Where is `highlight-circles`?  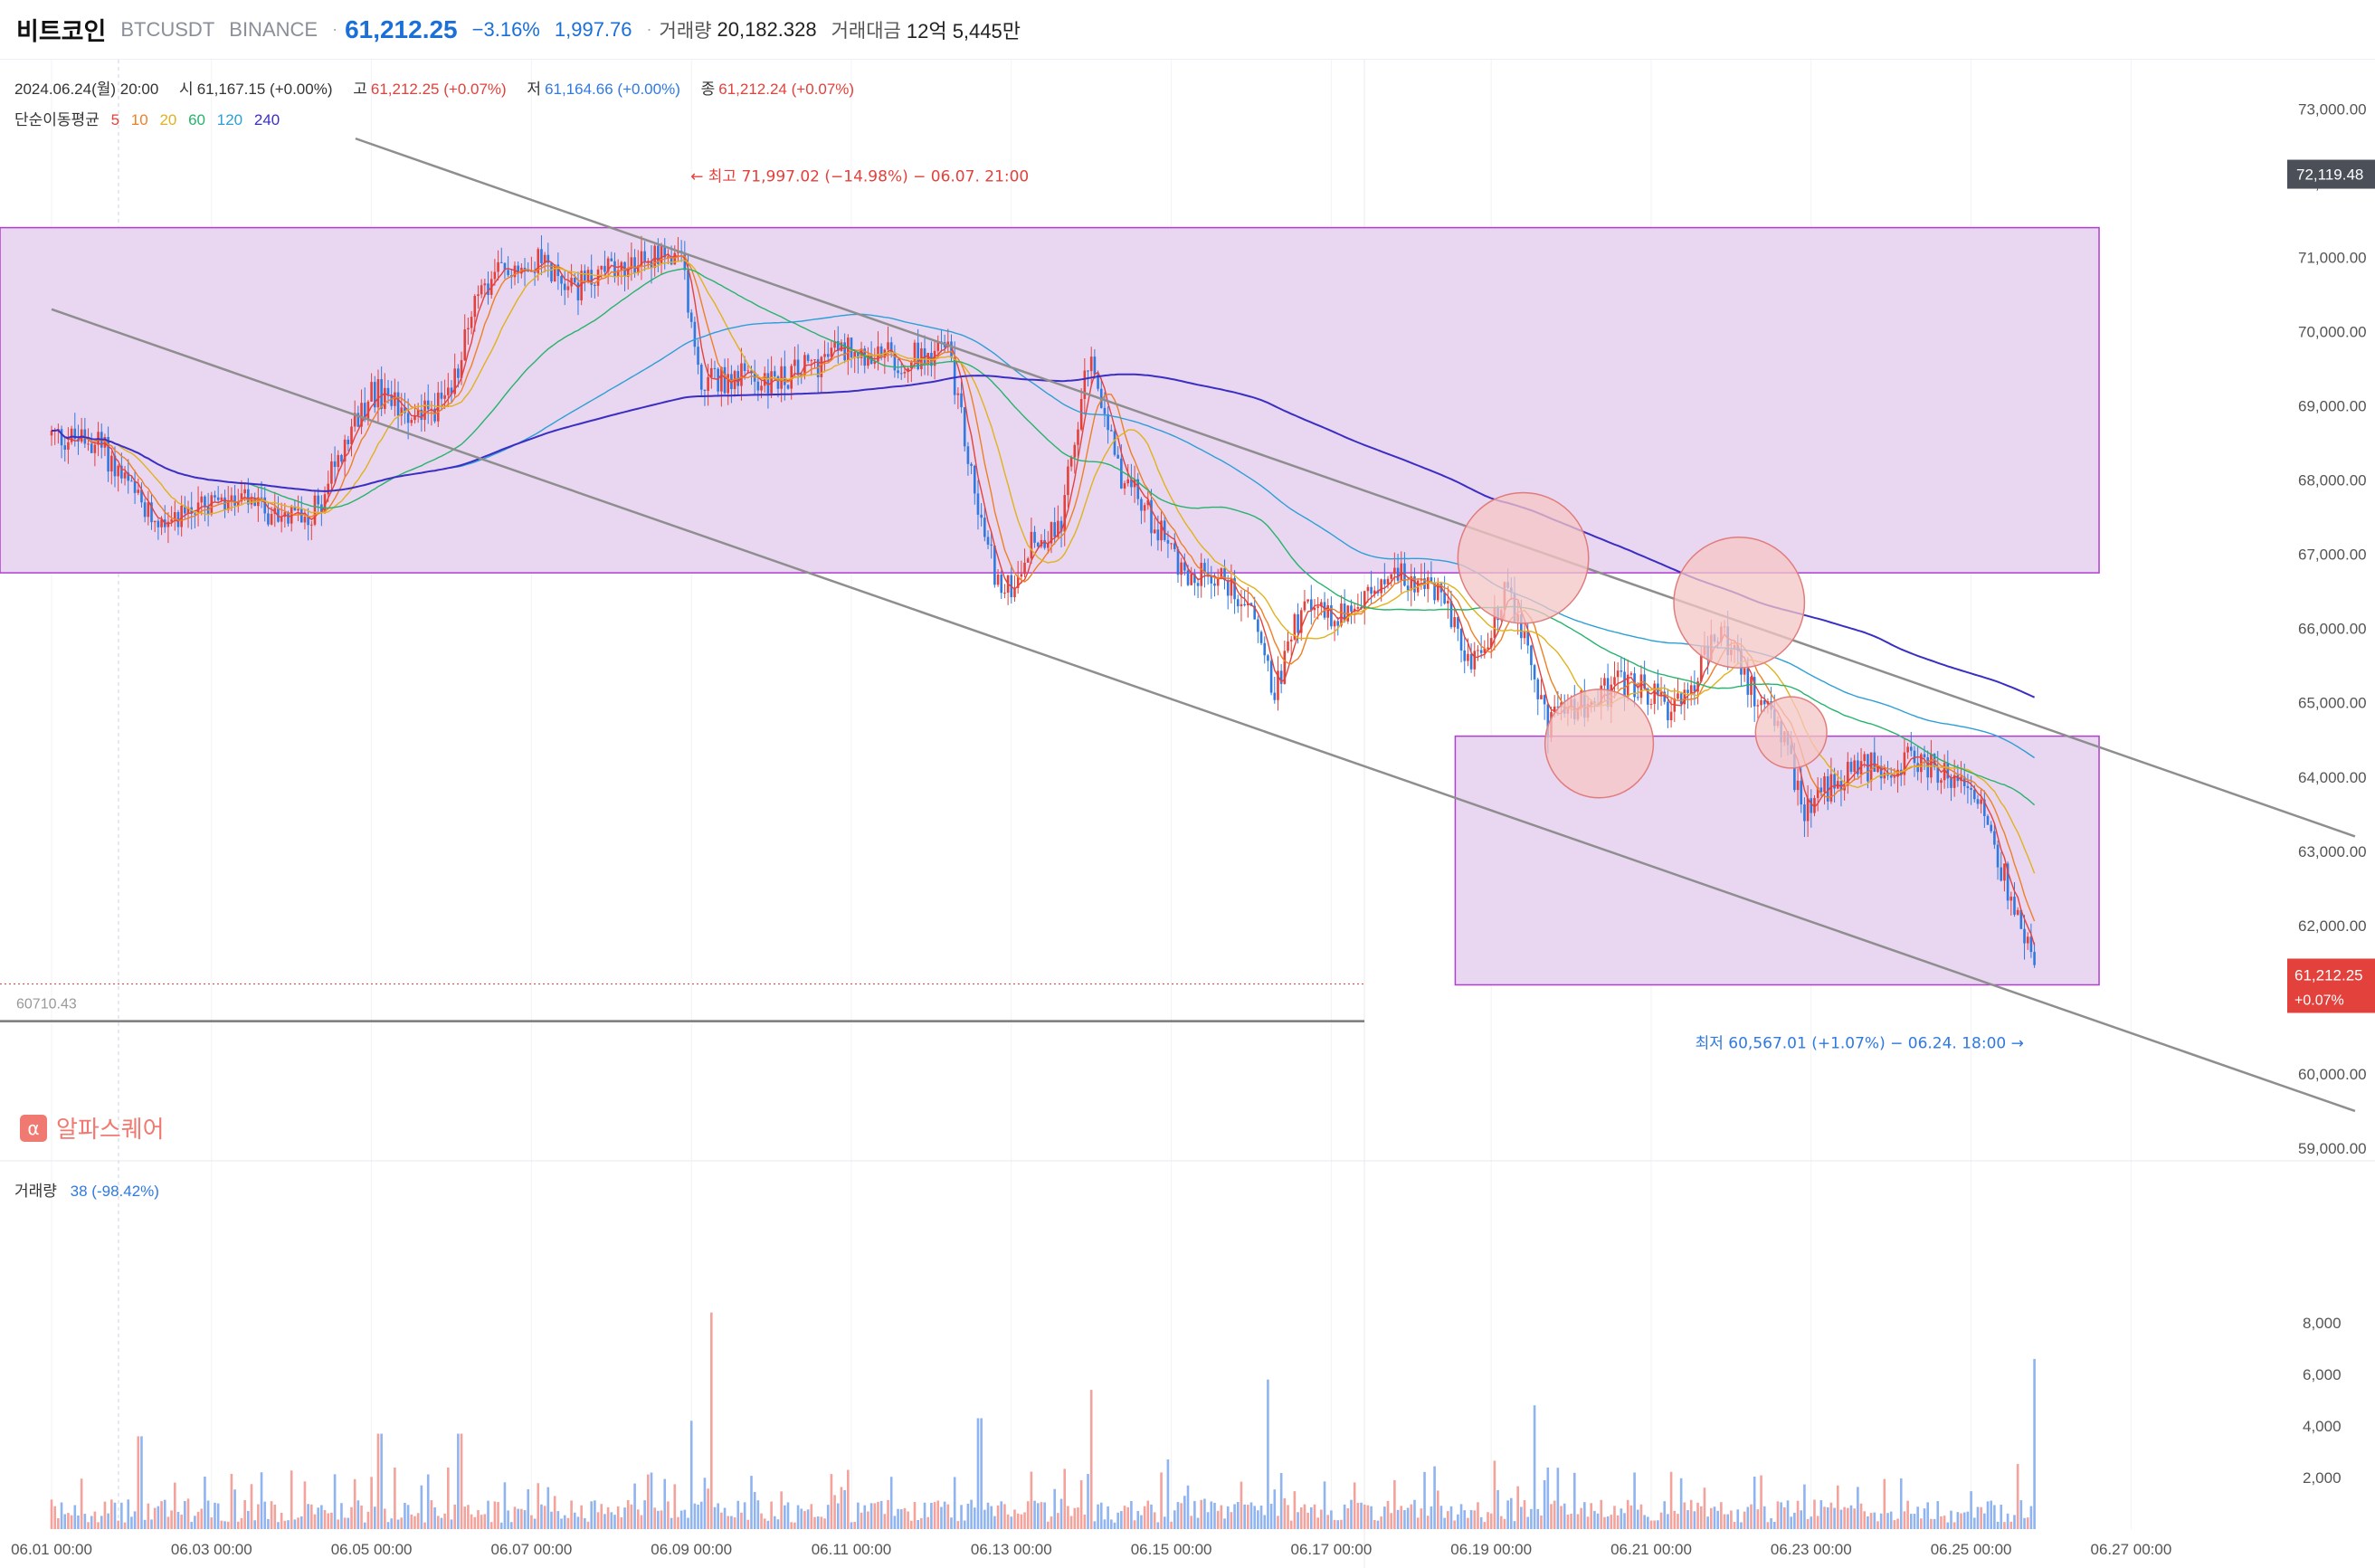
highlight-circles is located at coordinates (1643, 645).